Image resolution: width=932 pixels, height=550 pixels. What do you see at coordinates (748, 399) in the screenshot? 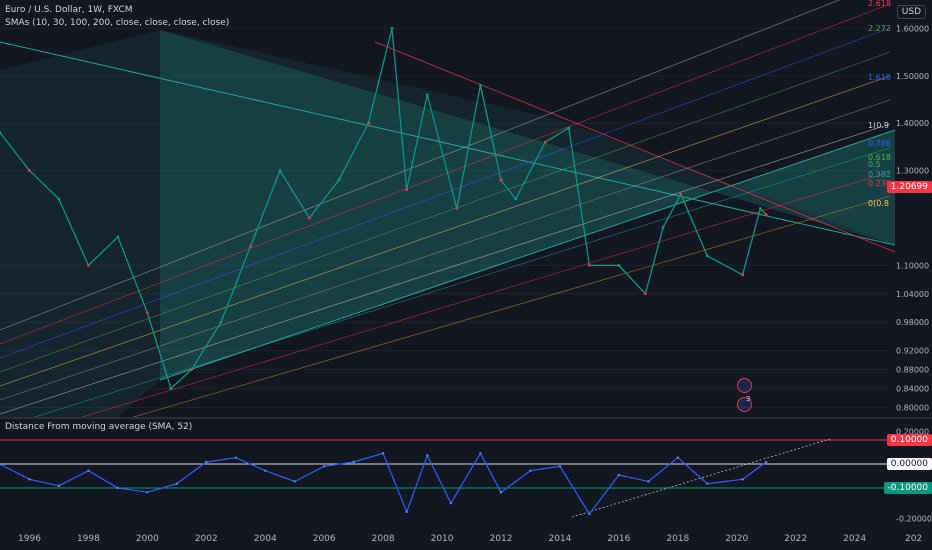
I see `event-count-badge: 3` at bounding box center [748, 399].